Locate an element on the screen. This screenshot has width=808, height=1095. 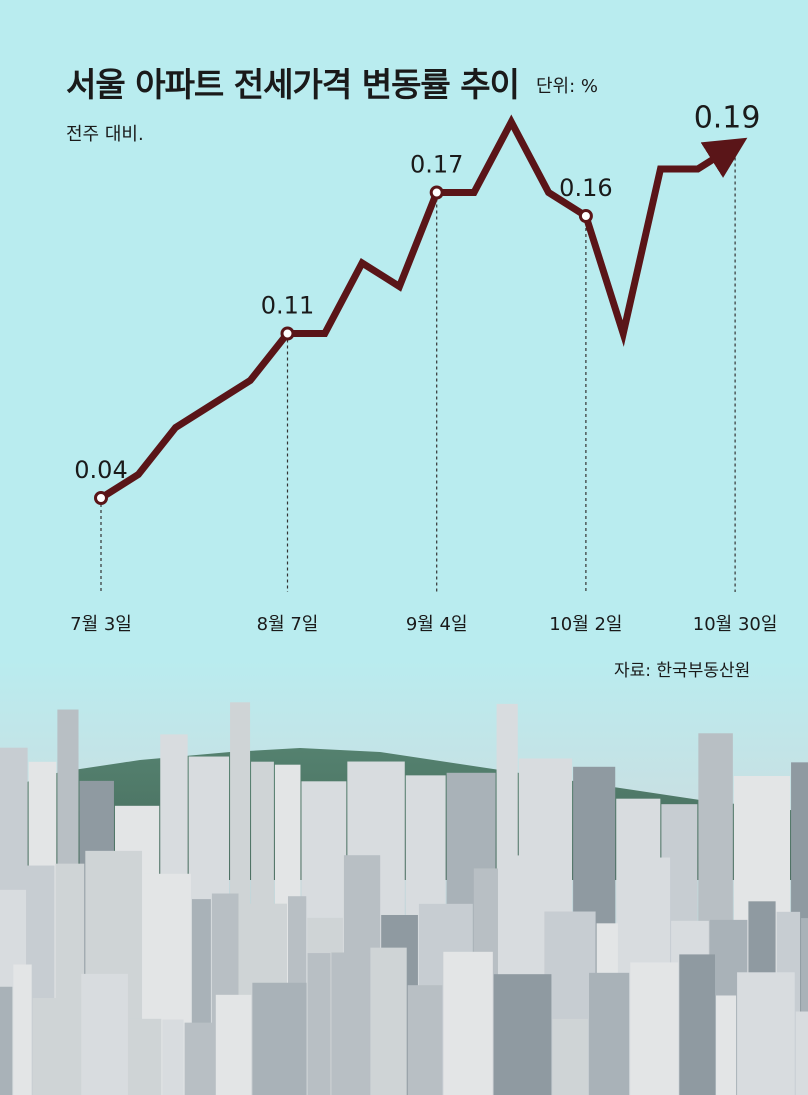
unit-label: 단위: % is located at coordinates (567, 86).